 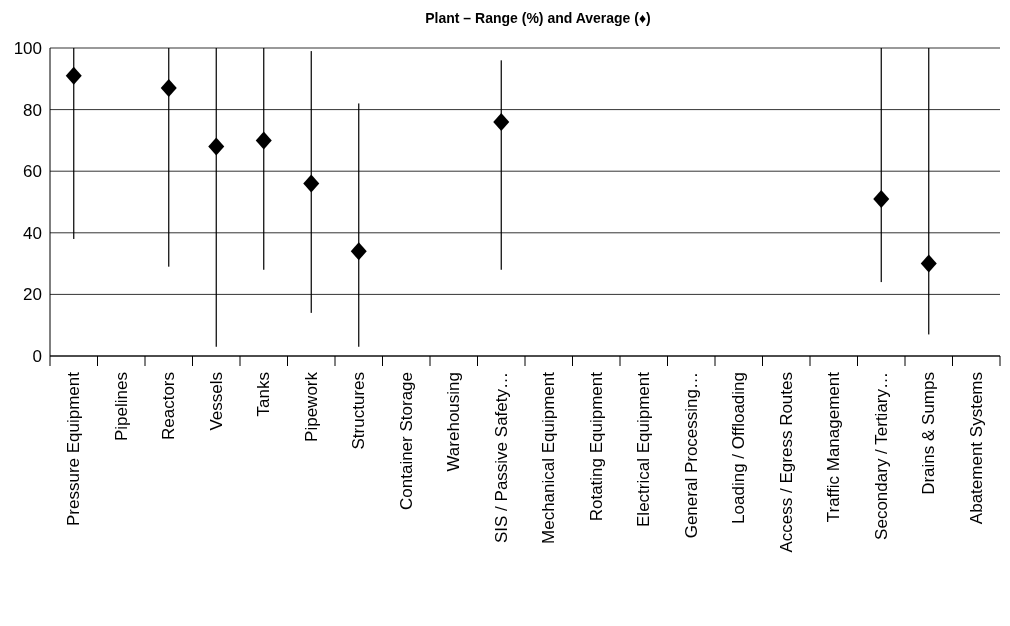 What do you see at coordinates (834, 447) in the screenshot?
I see `x-tick-label: Traffic Management` at bounding box center [834, 447].